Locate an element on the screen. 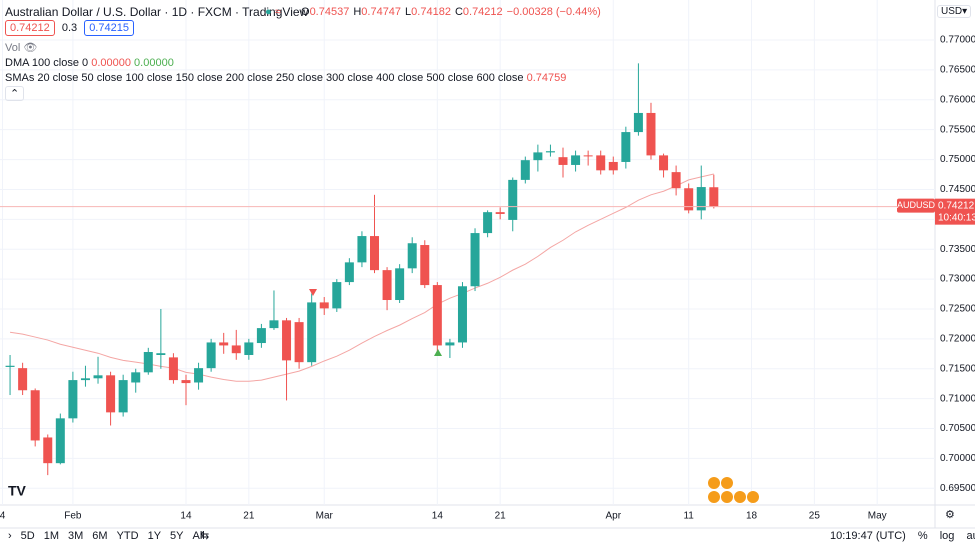  currency: USD▾ is located at coordinates (954, 11).